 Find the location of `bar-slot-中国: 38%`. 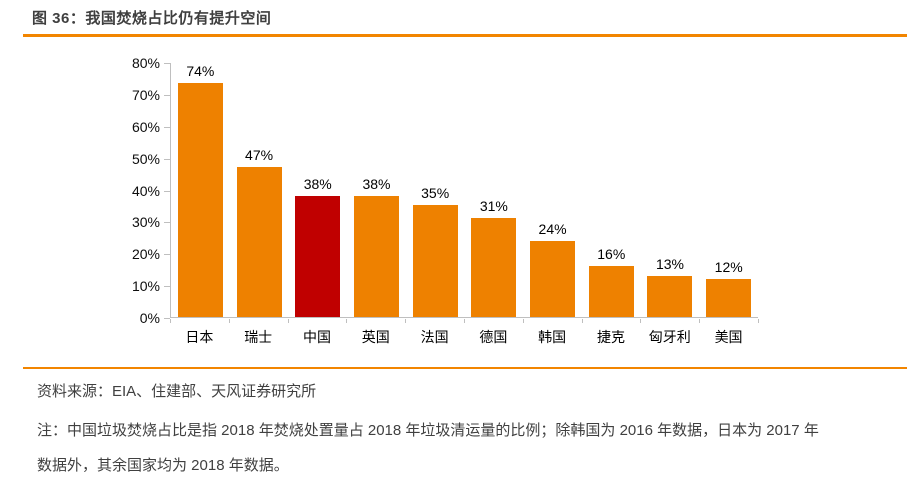

bar-slot-中国: 38% is located at coordinates (317, 190).